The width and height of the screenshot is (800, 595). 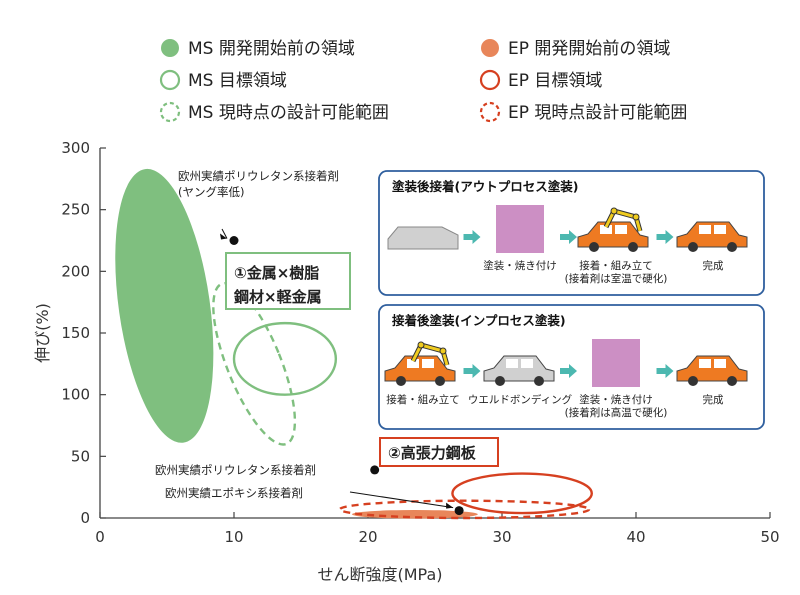 What do you see at coordinates (235, 470) in the screenshot?
I see `data-point-label-1: 欧州実績ポリウレタン系接着剤` at bounding box center [235, 470].